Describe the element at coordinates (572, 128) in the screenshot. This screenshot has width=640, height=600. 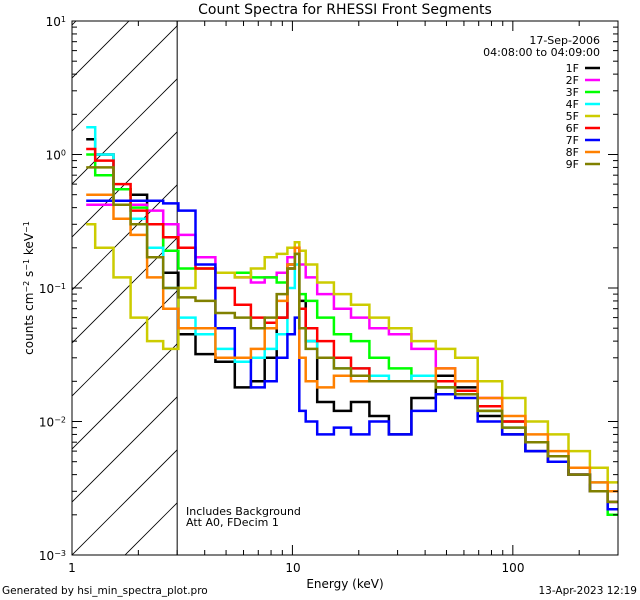
I see `legend-label-6F: 6F` at that location.